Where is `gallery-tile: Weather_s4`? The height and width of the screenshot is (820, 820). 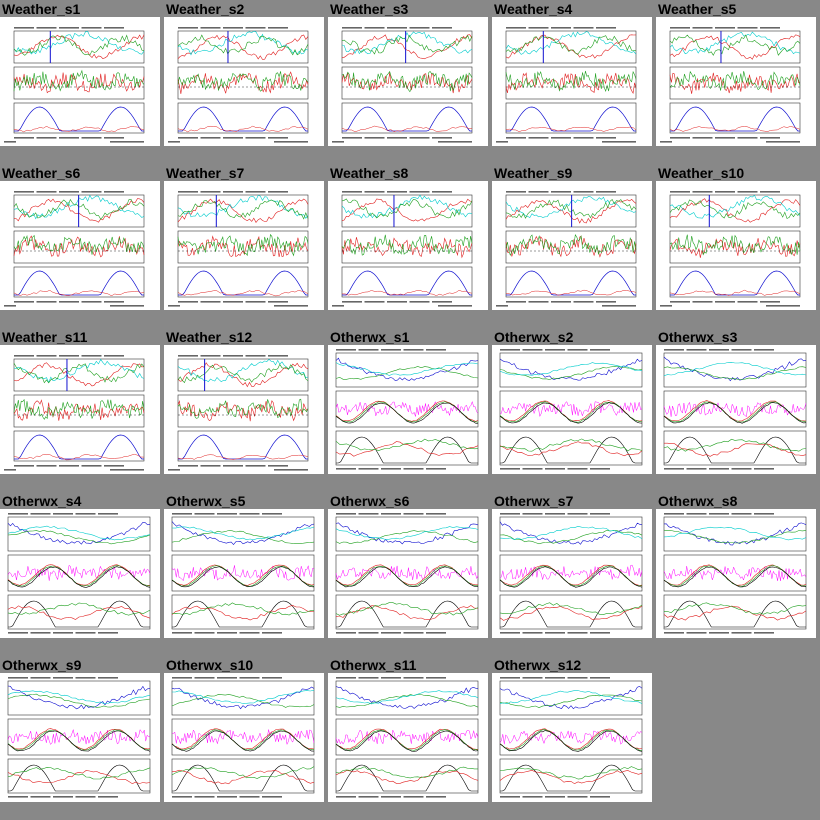 gallery-tile: Weather_s4 is located at coordinates (574, 82).